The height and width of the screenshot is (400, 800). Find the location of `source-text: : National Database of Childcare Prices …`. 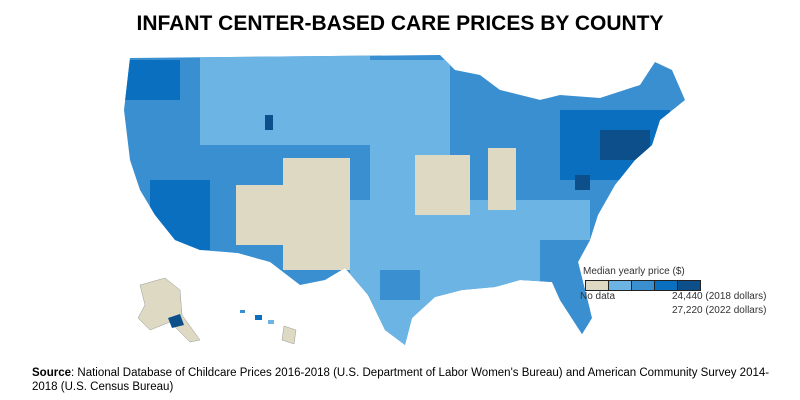

source-text: : National Database of Childcare Prices … is located at coordinates (401, 380).